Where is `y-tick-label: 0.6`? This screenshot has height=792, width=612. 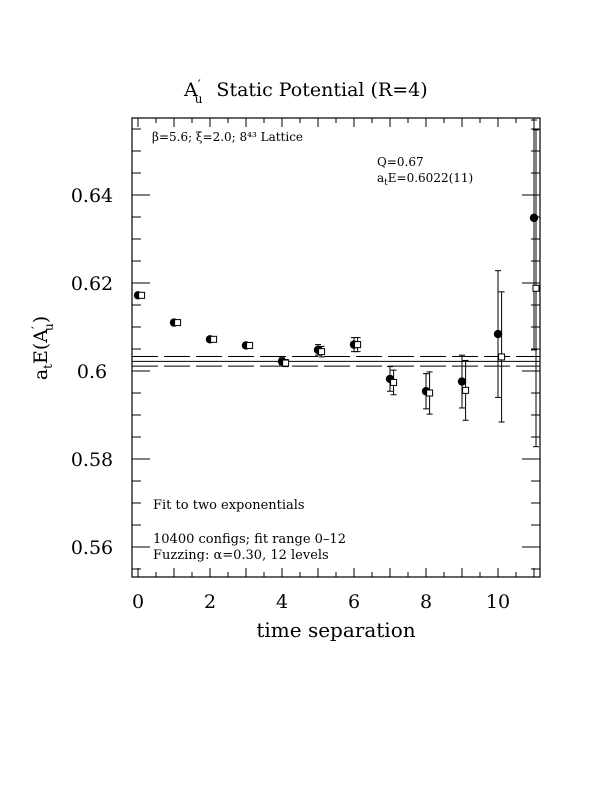
y-tick-label: 0.6 is located at coordinates (92, 372).